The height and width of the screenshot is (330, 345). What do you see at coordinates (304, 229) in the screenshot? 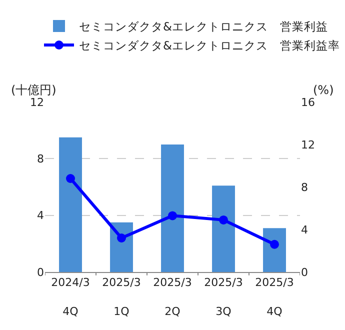
I see `y2-tick-label: 4` at bounding box center [304, 229].